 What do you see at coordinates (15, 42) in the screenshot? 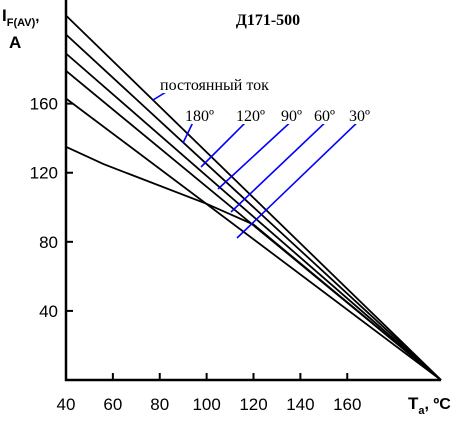
I see `y-axis-label-unit: A` at bounding box center [15, 42].